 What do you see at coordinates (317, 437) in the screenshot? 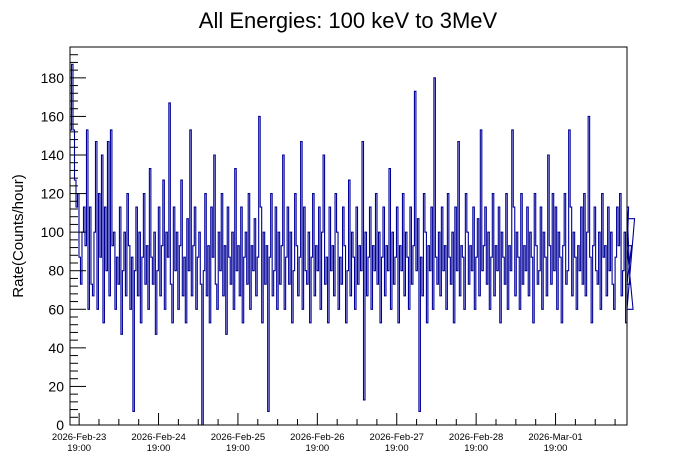
I see `x-tick-label-date: 2026-Feb-26` at bounding box center [317, 437].